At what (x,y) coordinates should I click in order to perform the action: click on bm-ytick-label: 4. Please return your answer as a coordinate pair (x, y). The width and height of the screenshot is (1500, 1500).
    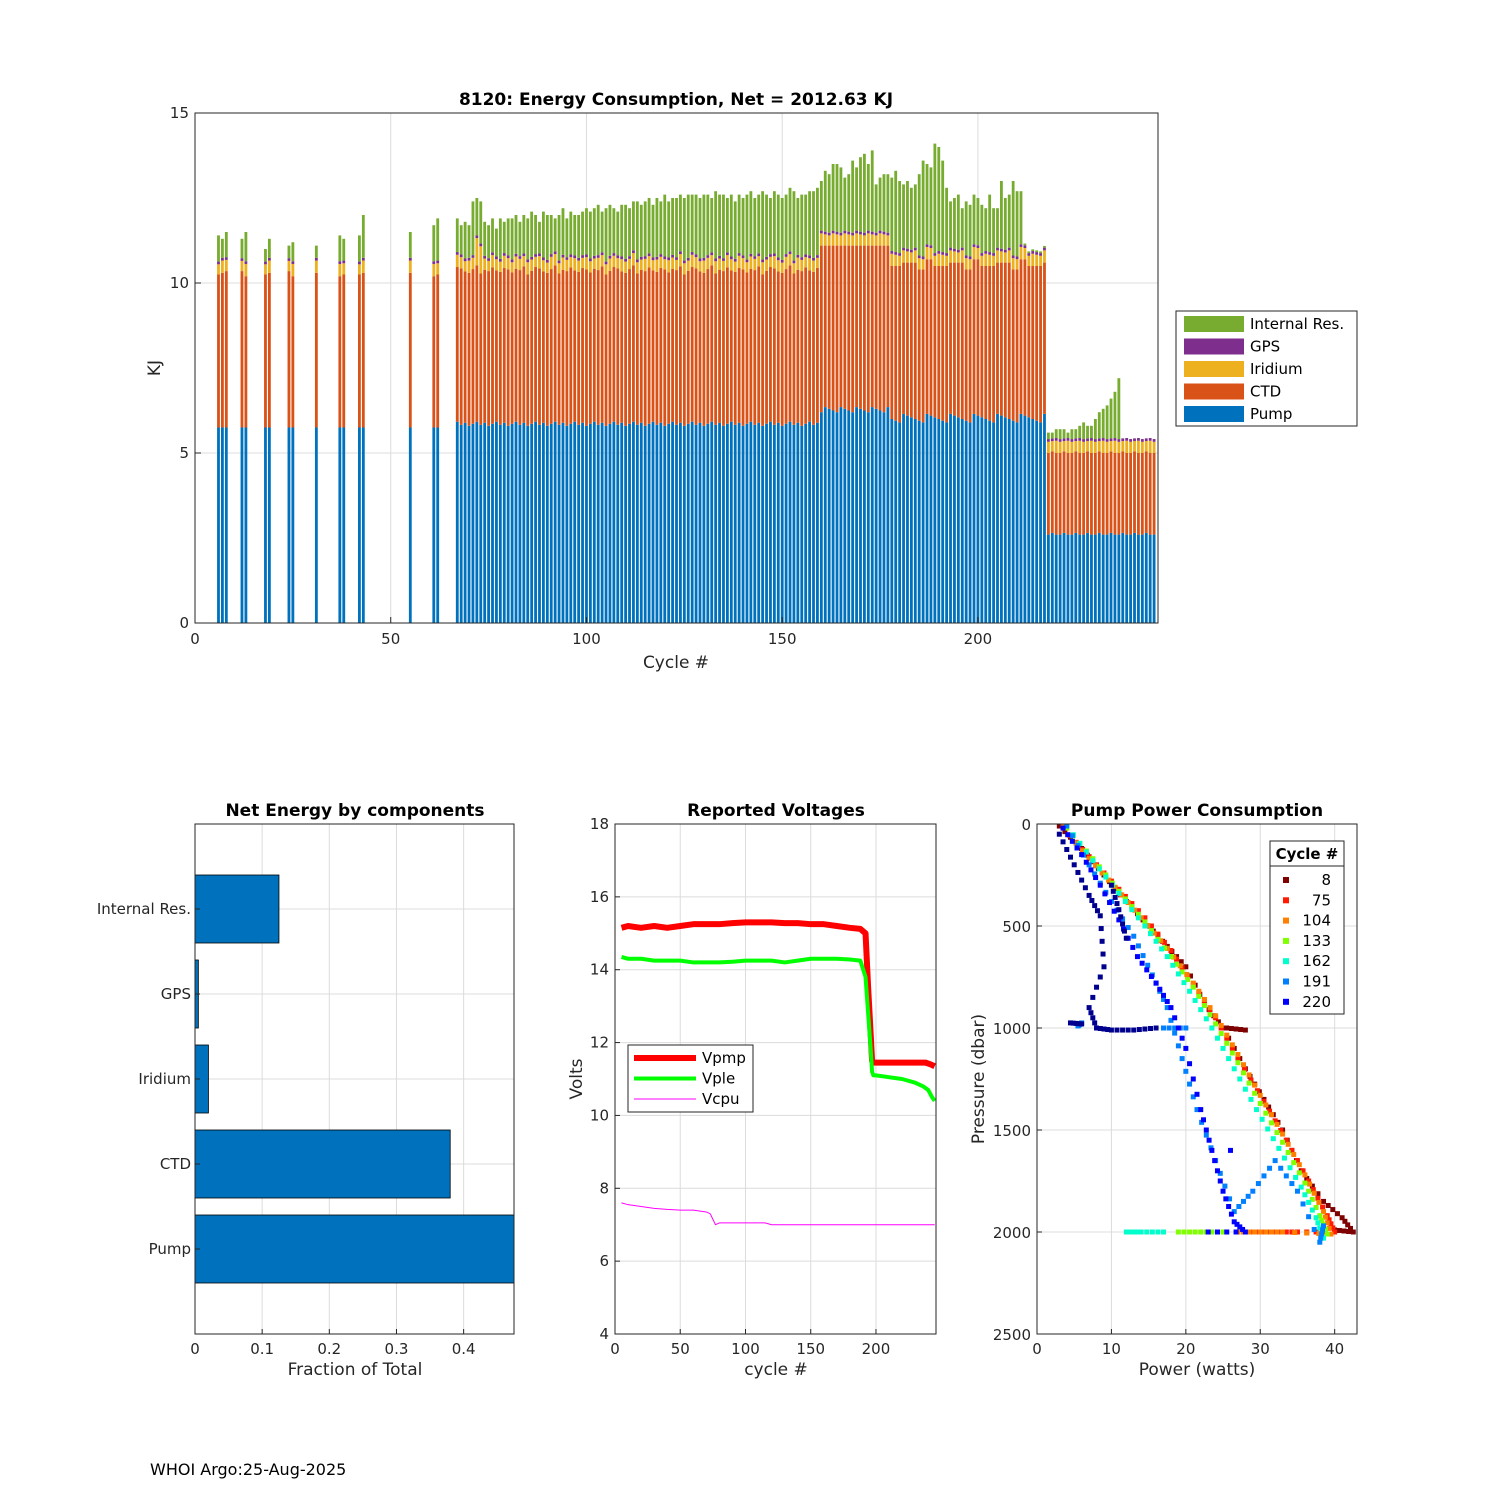
    Looking at the image, I should click on (604, 1334).